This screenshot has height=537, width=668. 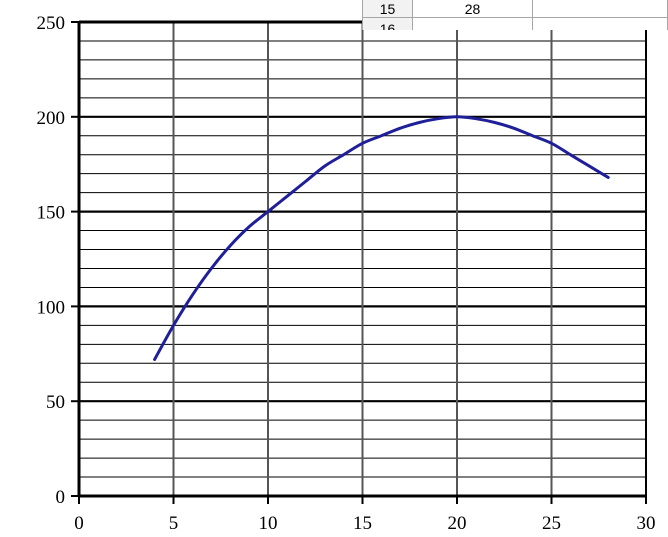 I want to click on x-tick-label: 30, so click(x=646, y=523).